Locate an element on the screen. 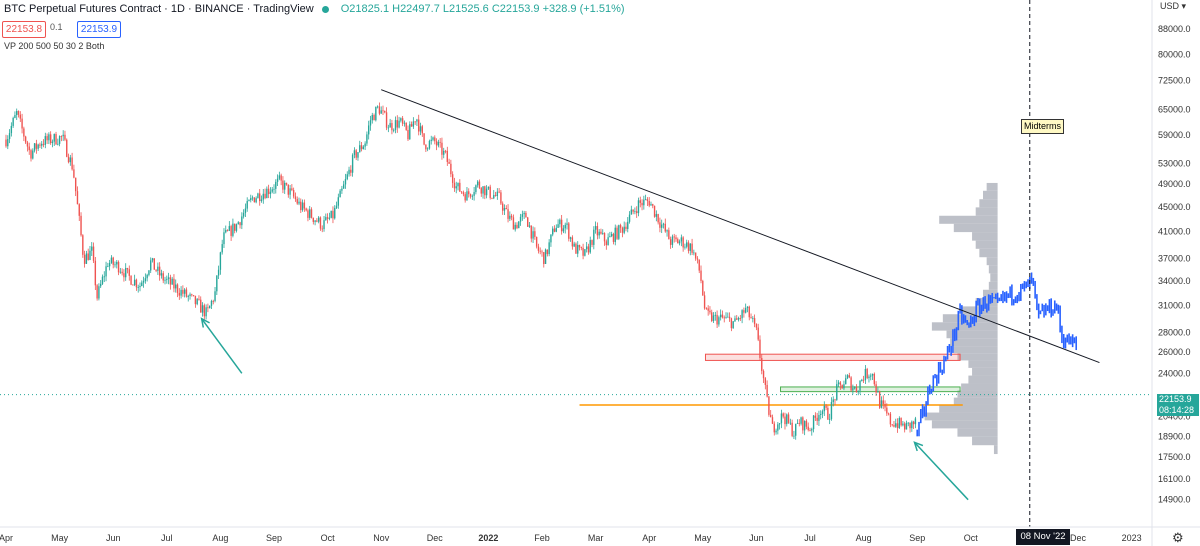 The width and height of the screenshot is (1200, 546). price-tick-label: 28000.0 is located at coordinates (1174, 333).